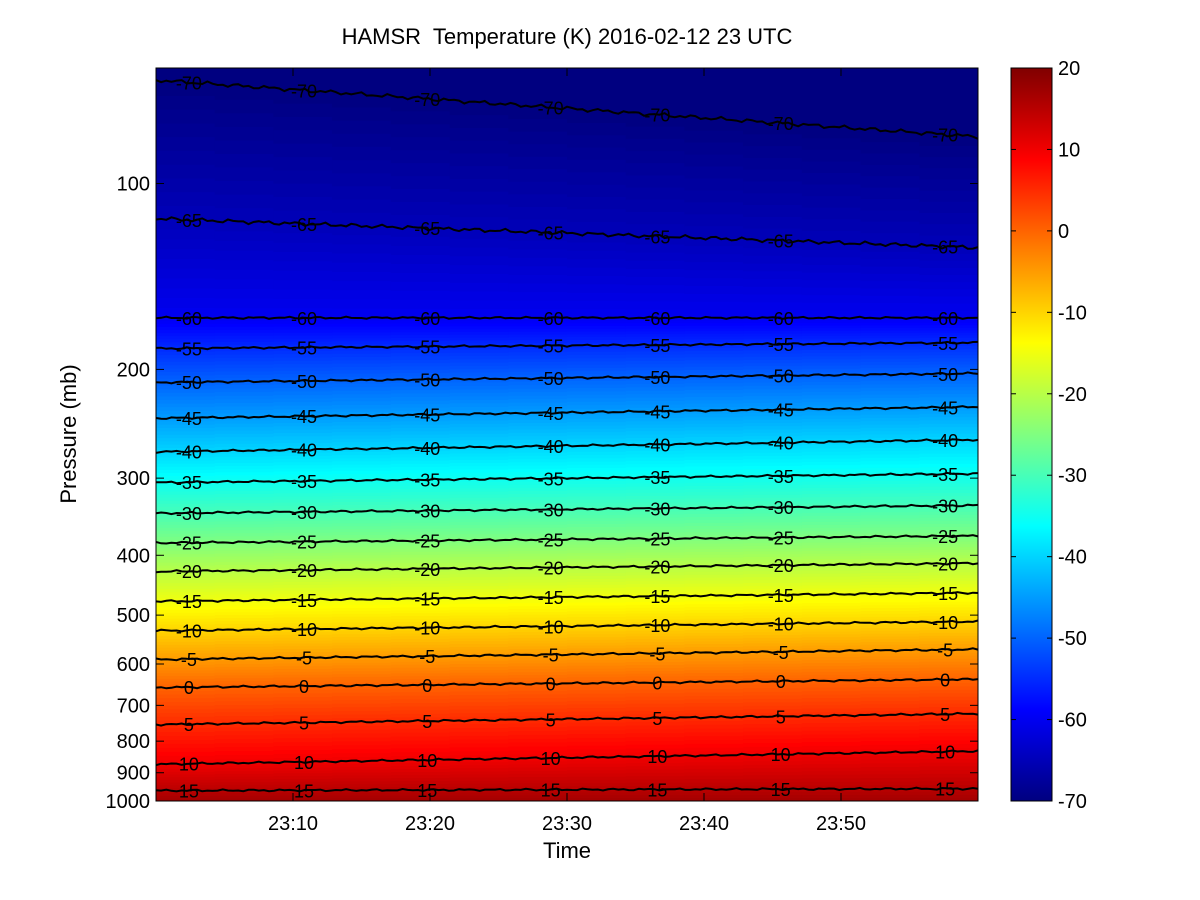 This screenshot has height=900, width=1200. What do you see at coordinates (304, 451) in the screenshot?
I see `contour-label: -40` at bounding box center [304, 451].